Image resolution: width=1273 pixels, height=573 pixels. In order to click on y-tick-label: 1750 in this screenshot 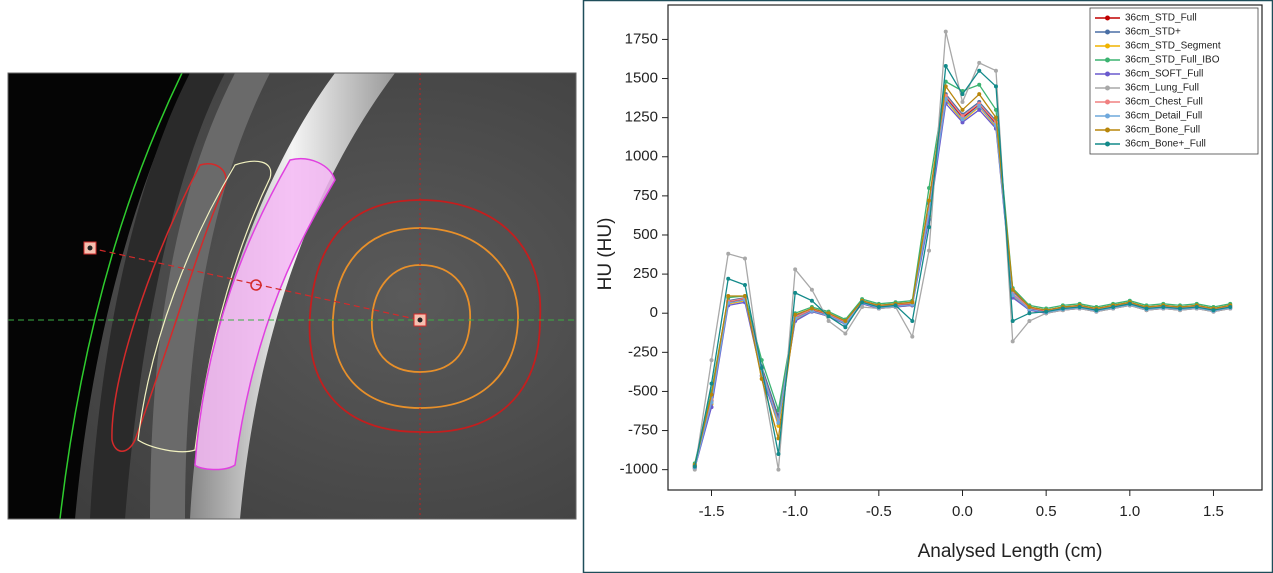, I will do `click(641, 38)`.